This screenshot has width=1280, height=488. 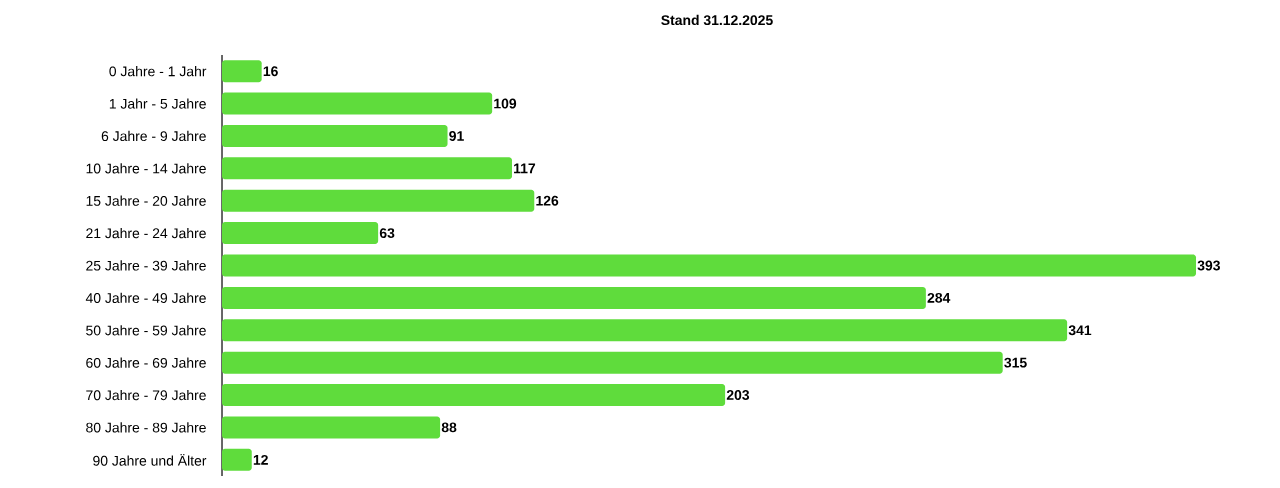 What do you see at coordinates (1208, 265) in the screenshot?
I see `data-label: 393` at bounding box center [1208, 265].